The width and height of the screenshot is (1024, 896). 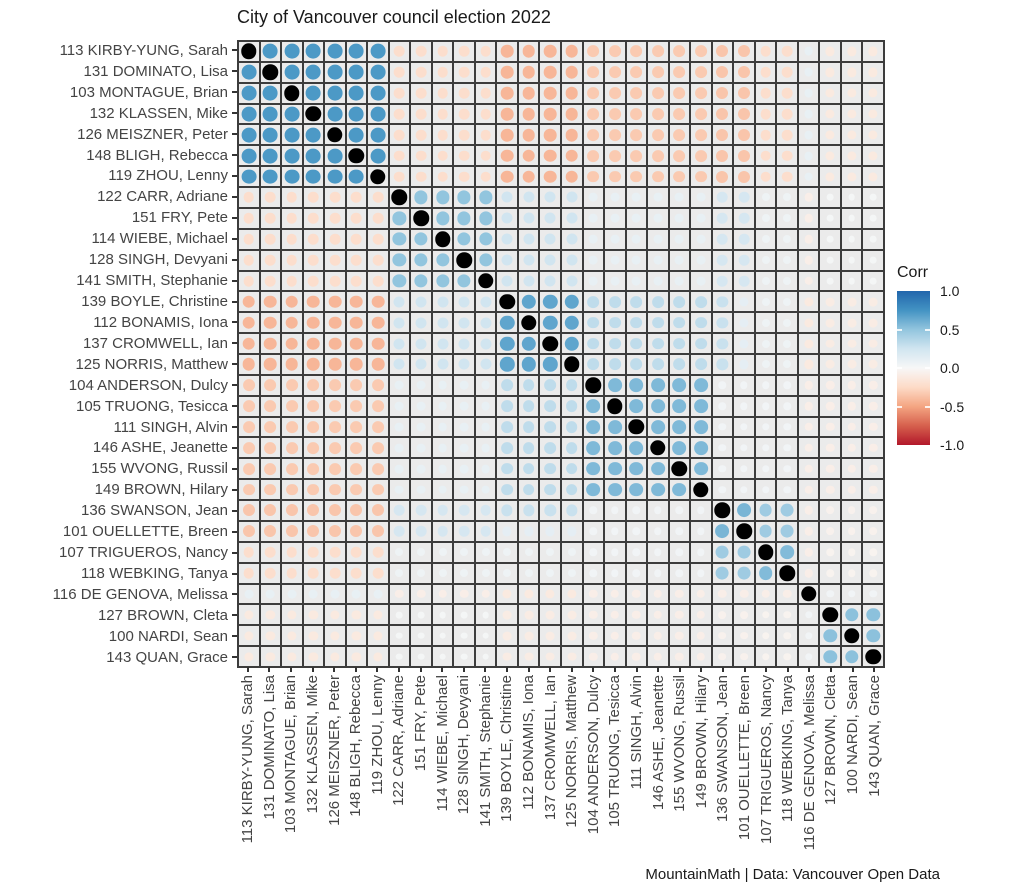 I want to click on x-axis-label: 104 ANDERSON, Dulcy, so click(x=593, y=755).